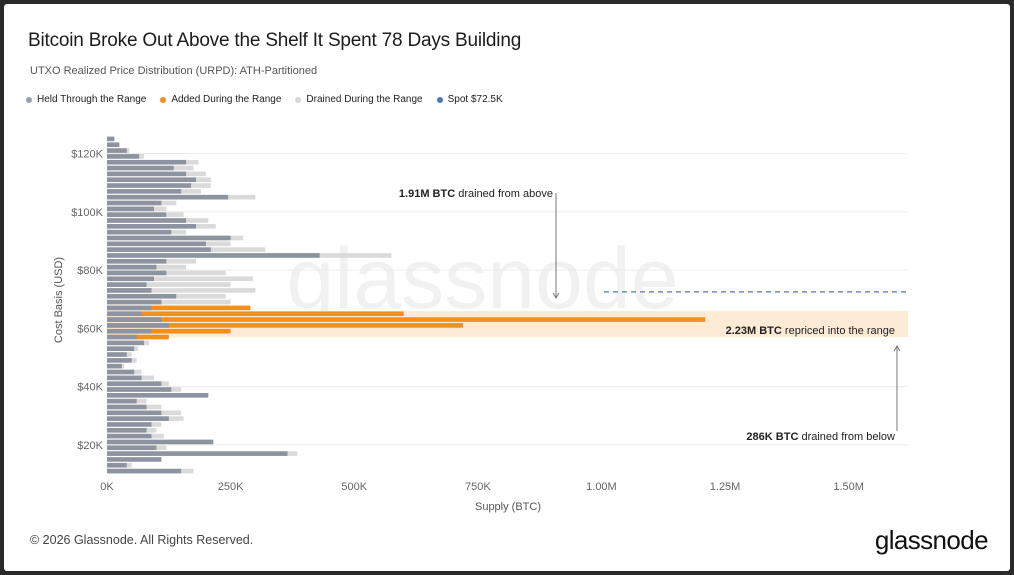  What do you see at coordinates (931, 540) in the screenshot?
I see `brand-logo: glassnode` at bounding box center [931, 540].